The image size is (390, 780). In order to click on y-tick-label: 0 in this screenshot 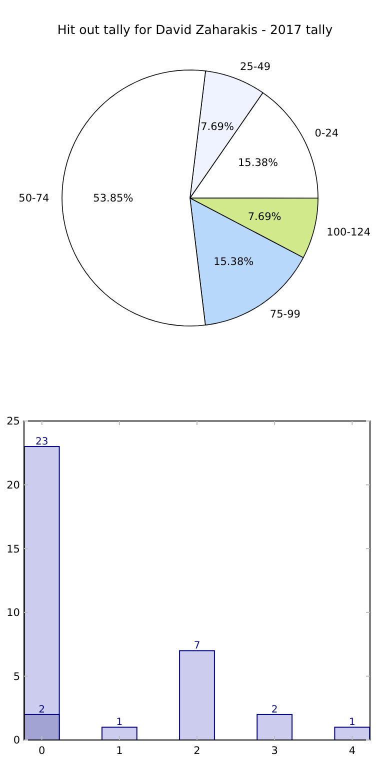, I will do `click(16, 740)`.